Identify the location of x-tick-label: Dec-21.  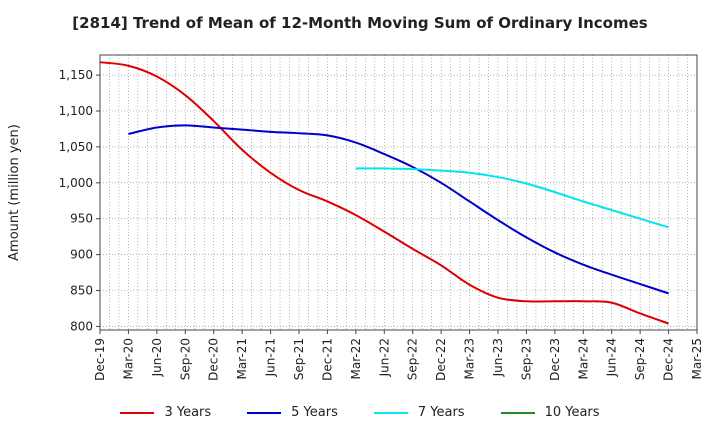
(327, 359).